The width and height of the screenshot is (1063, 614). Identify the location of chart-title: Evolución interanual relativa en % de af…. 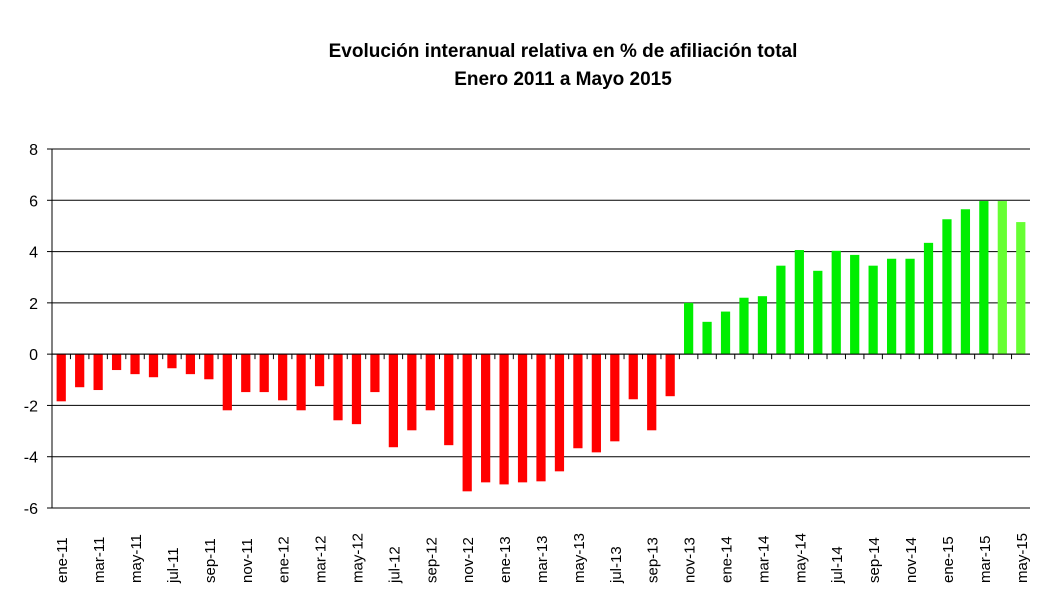
(531, 66).